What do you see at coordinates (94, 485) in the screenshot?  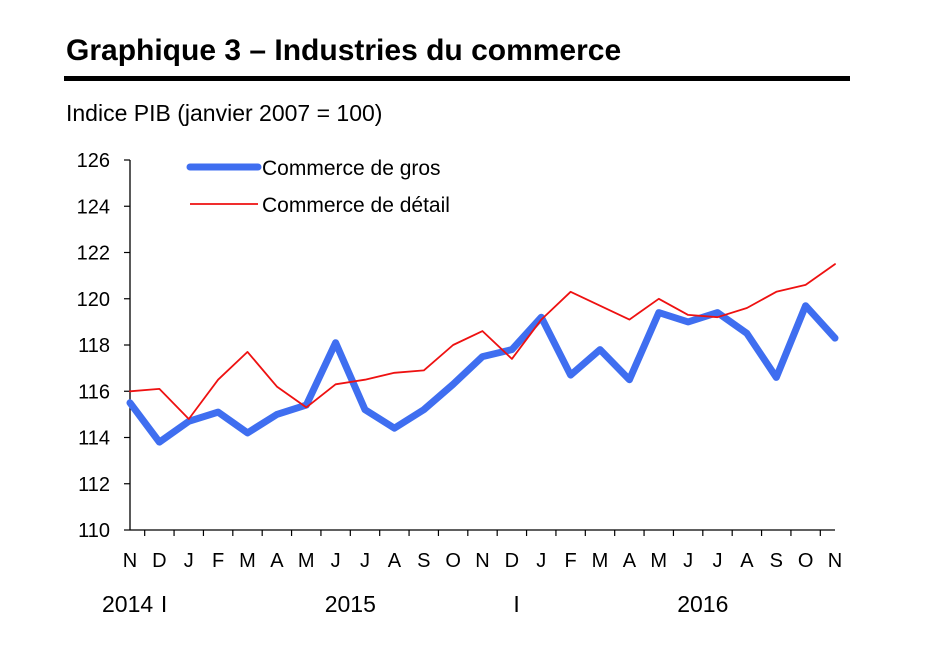 I see `y-tick-label: 112` at bounding box center [94, 485].